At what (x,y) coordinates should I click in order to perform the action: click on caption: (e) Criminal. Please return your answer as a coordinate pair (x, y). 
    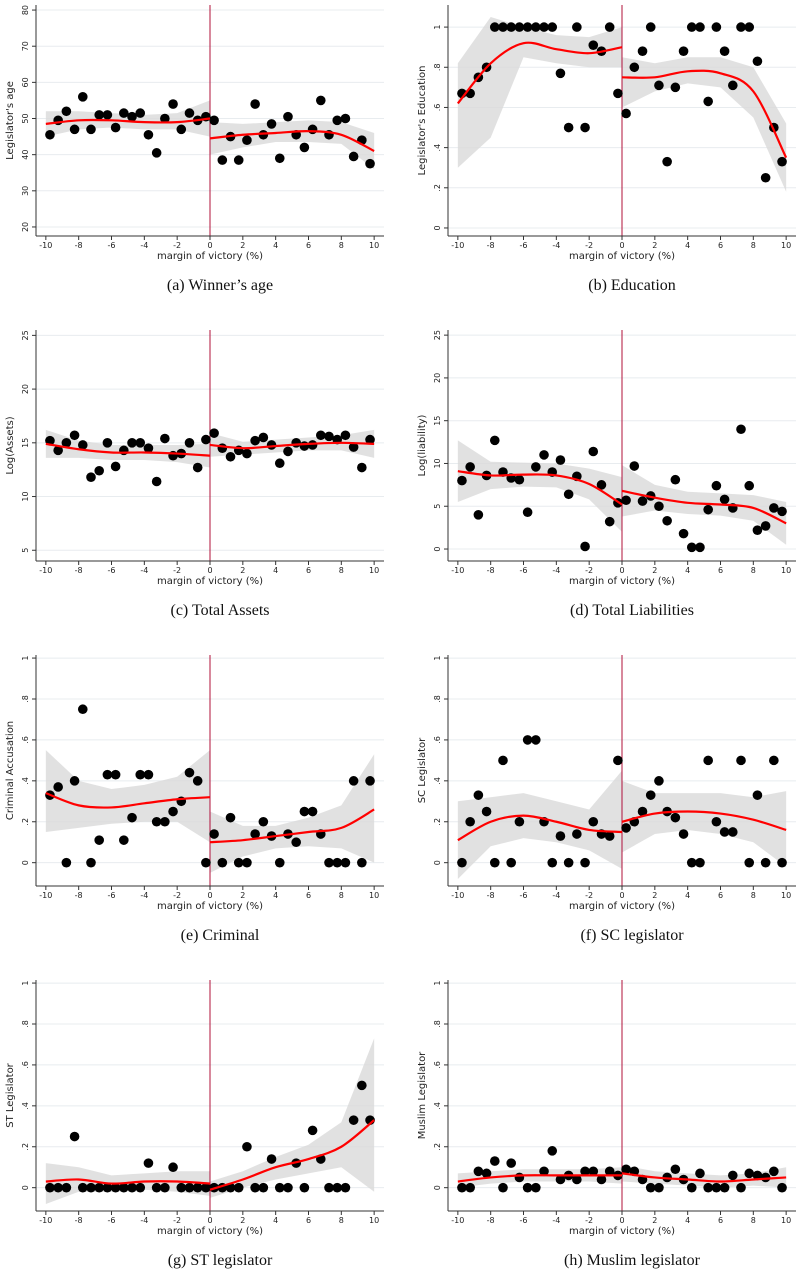
    Looking at the image, I should click on (220, 935).